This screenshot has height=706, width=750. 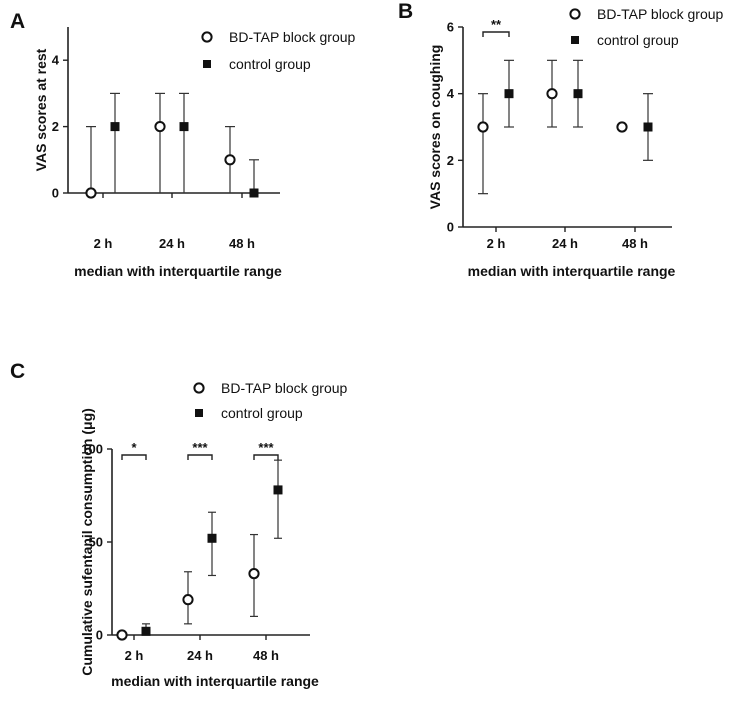 What do you see at coordinates (92, 449) in the screenshot?
I see `y-tick-label: 100` at bounding box center [92, 449].